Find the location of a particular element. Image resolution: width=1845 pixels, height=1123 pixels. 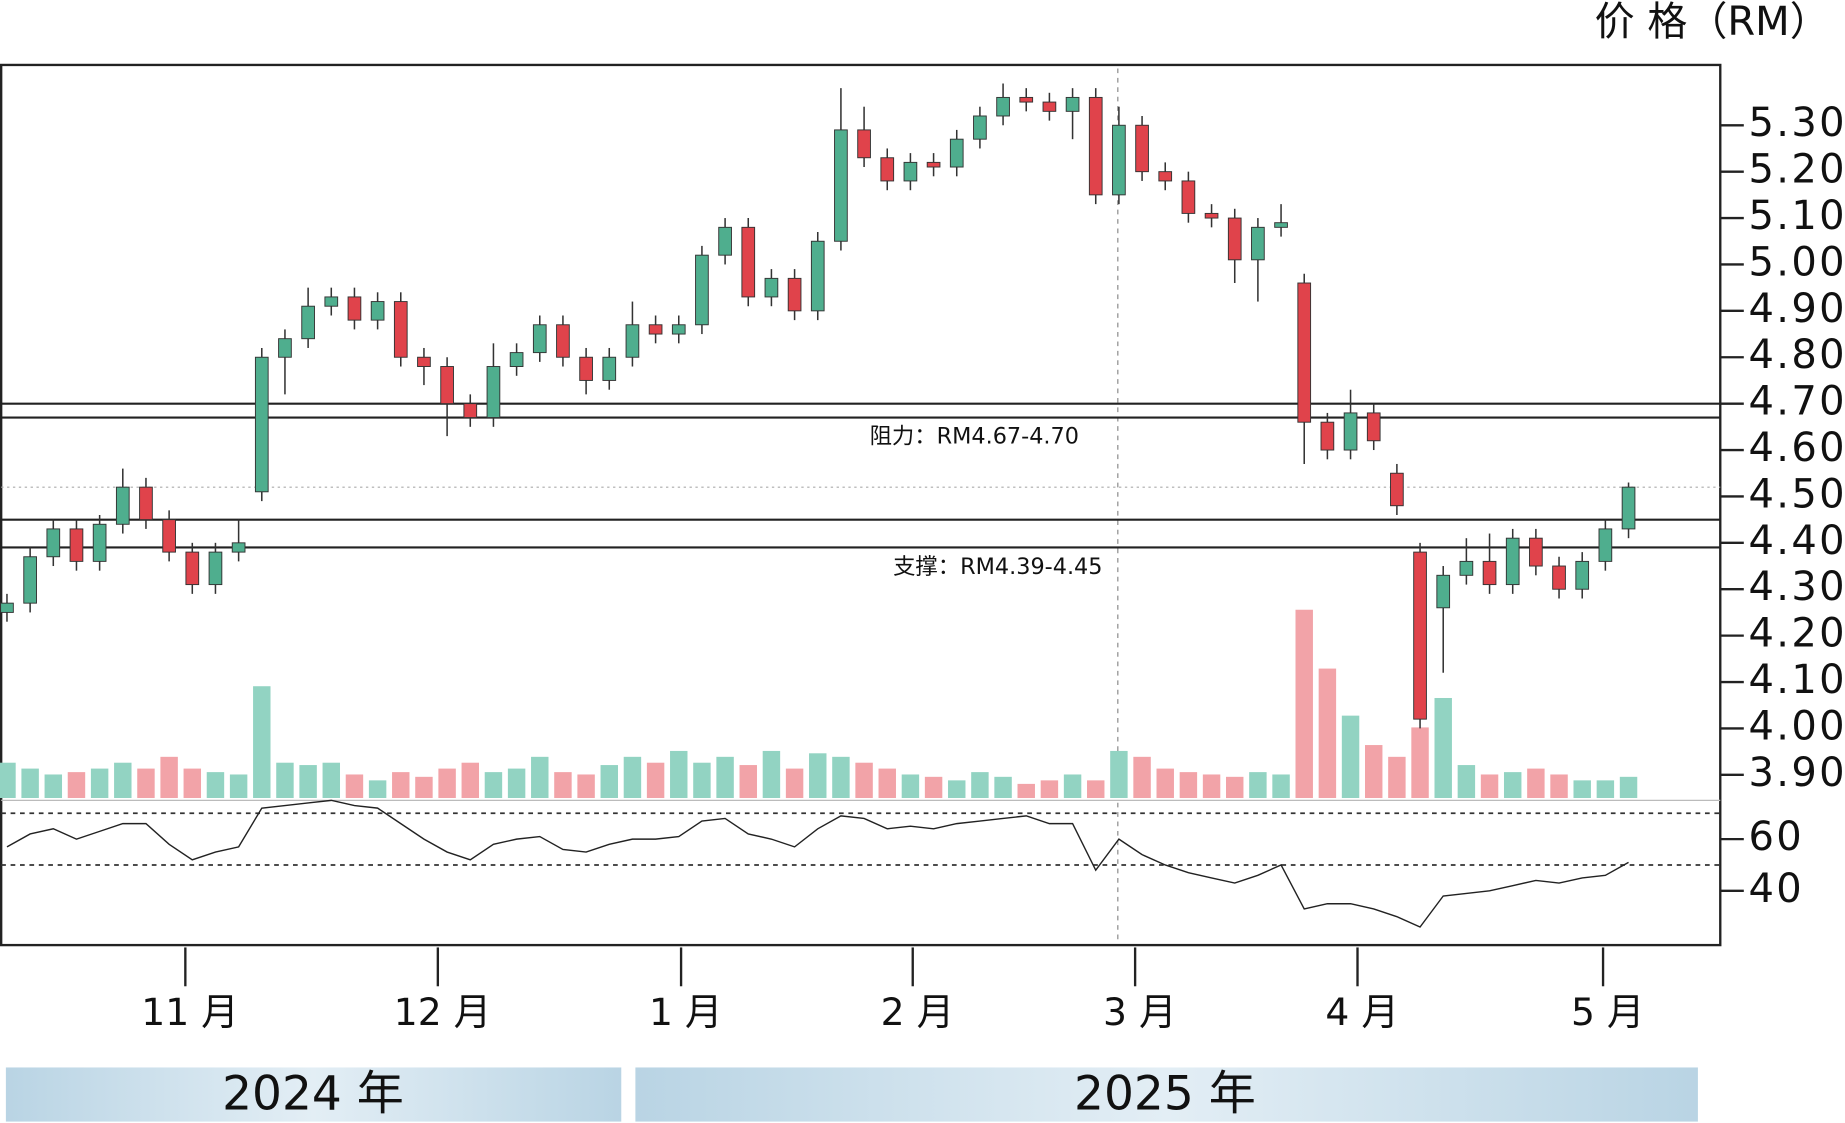

y-tick-label: 5.30 is located at coordinates (1797, 123).